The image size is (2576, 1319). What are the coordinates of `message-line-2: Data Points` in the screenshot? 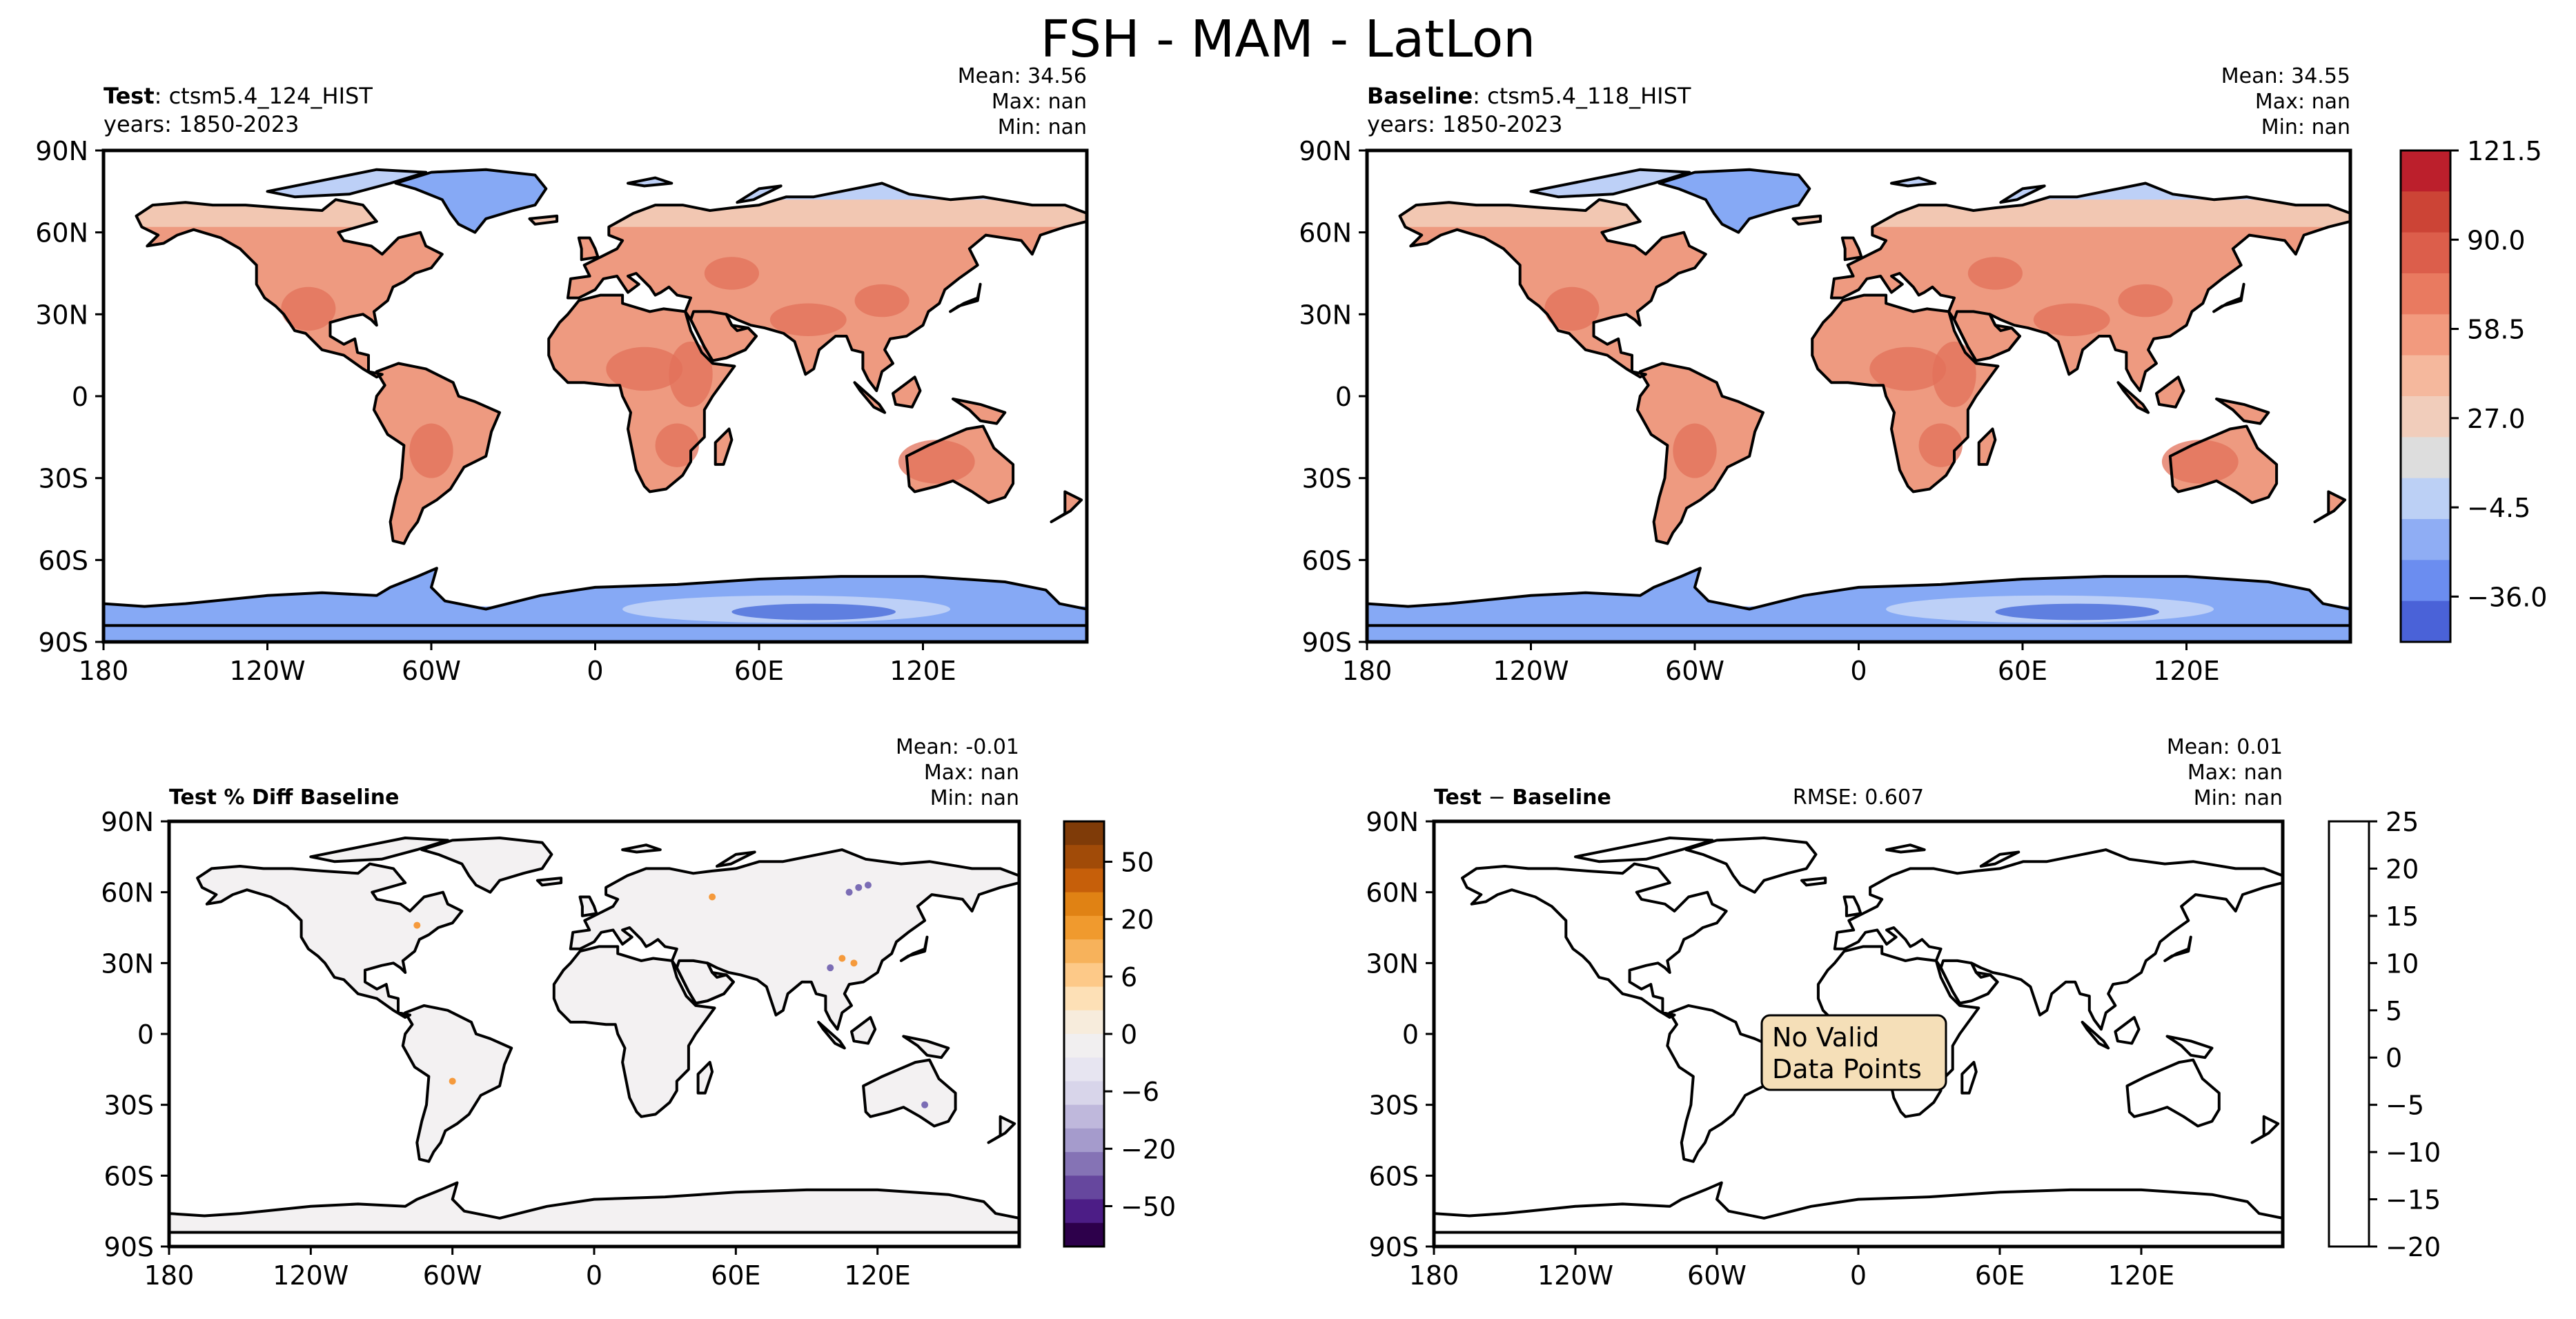 It's located at (1847, 1069).